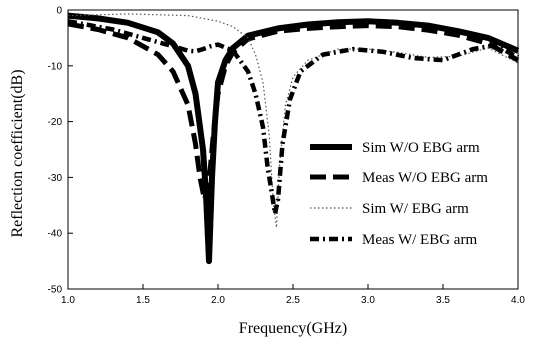 The width and height of the screenshot is (552, 347). I want to click on legend-label-1: Sim W/O EBG arm, so click(421, 148).